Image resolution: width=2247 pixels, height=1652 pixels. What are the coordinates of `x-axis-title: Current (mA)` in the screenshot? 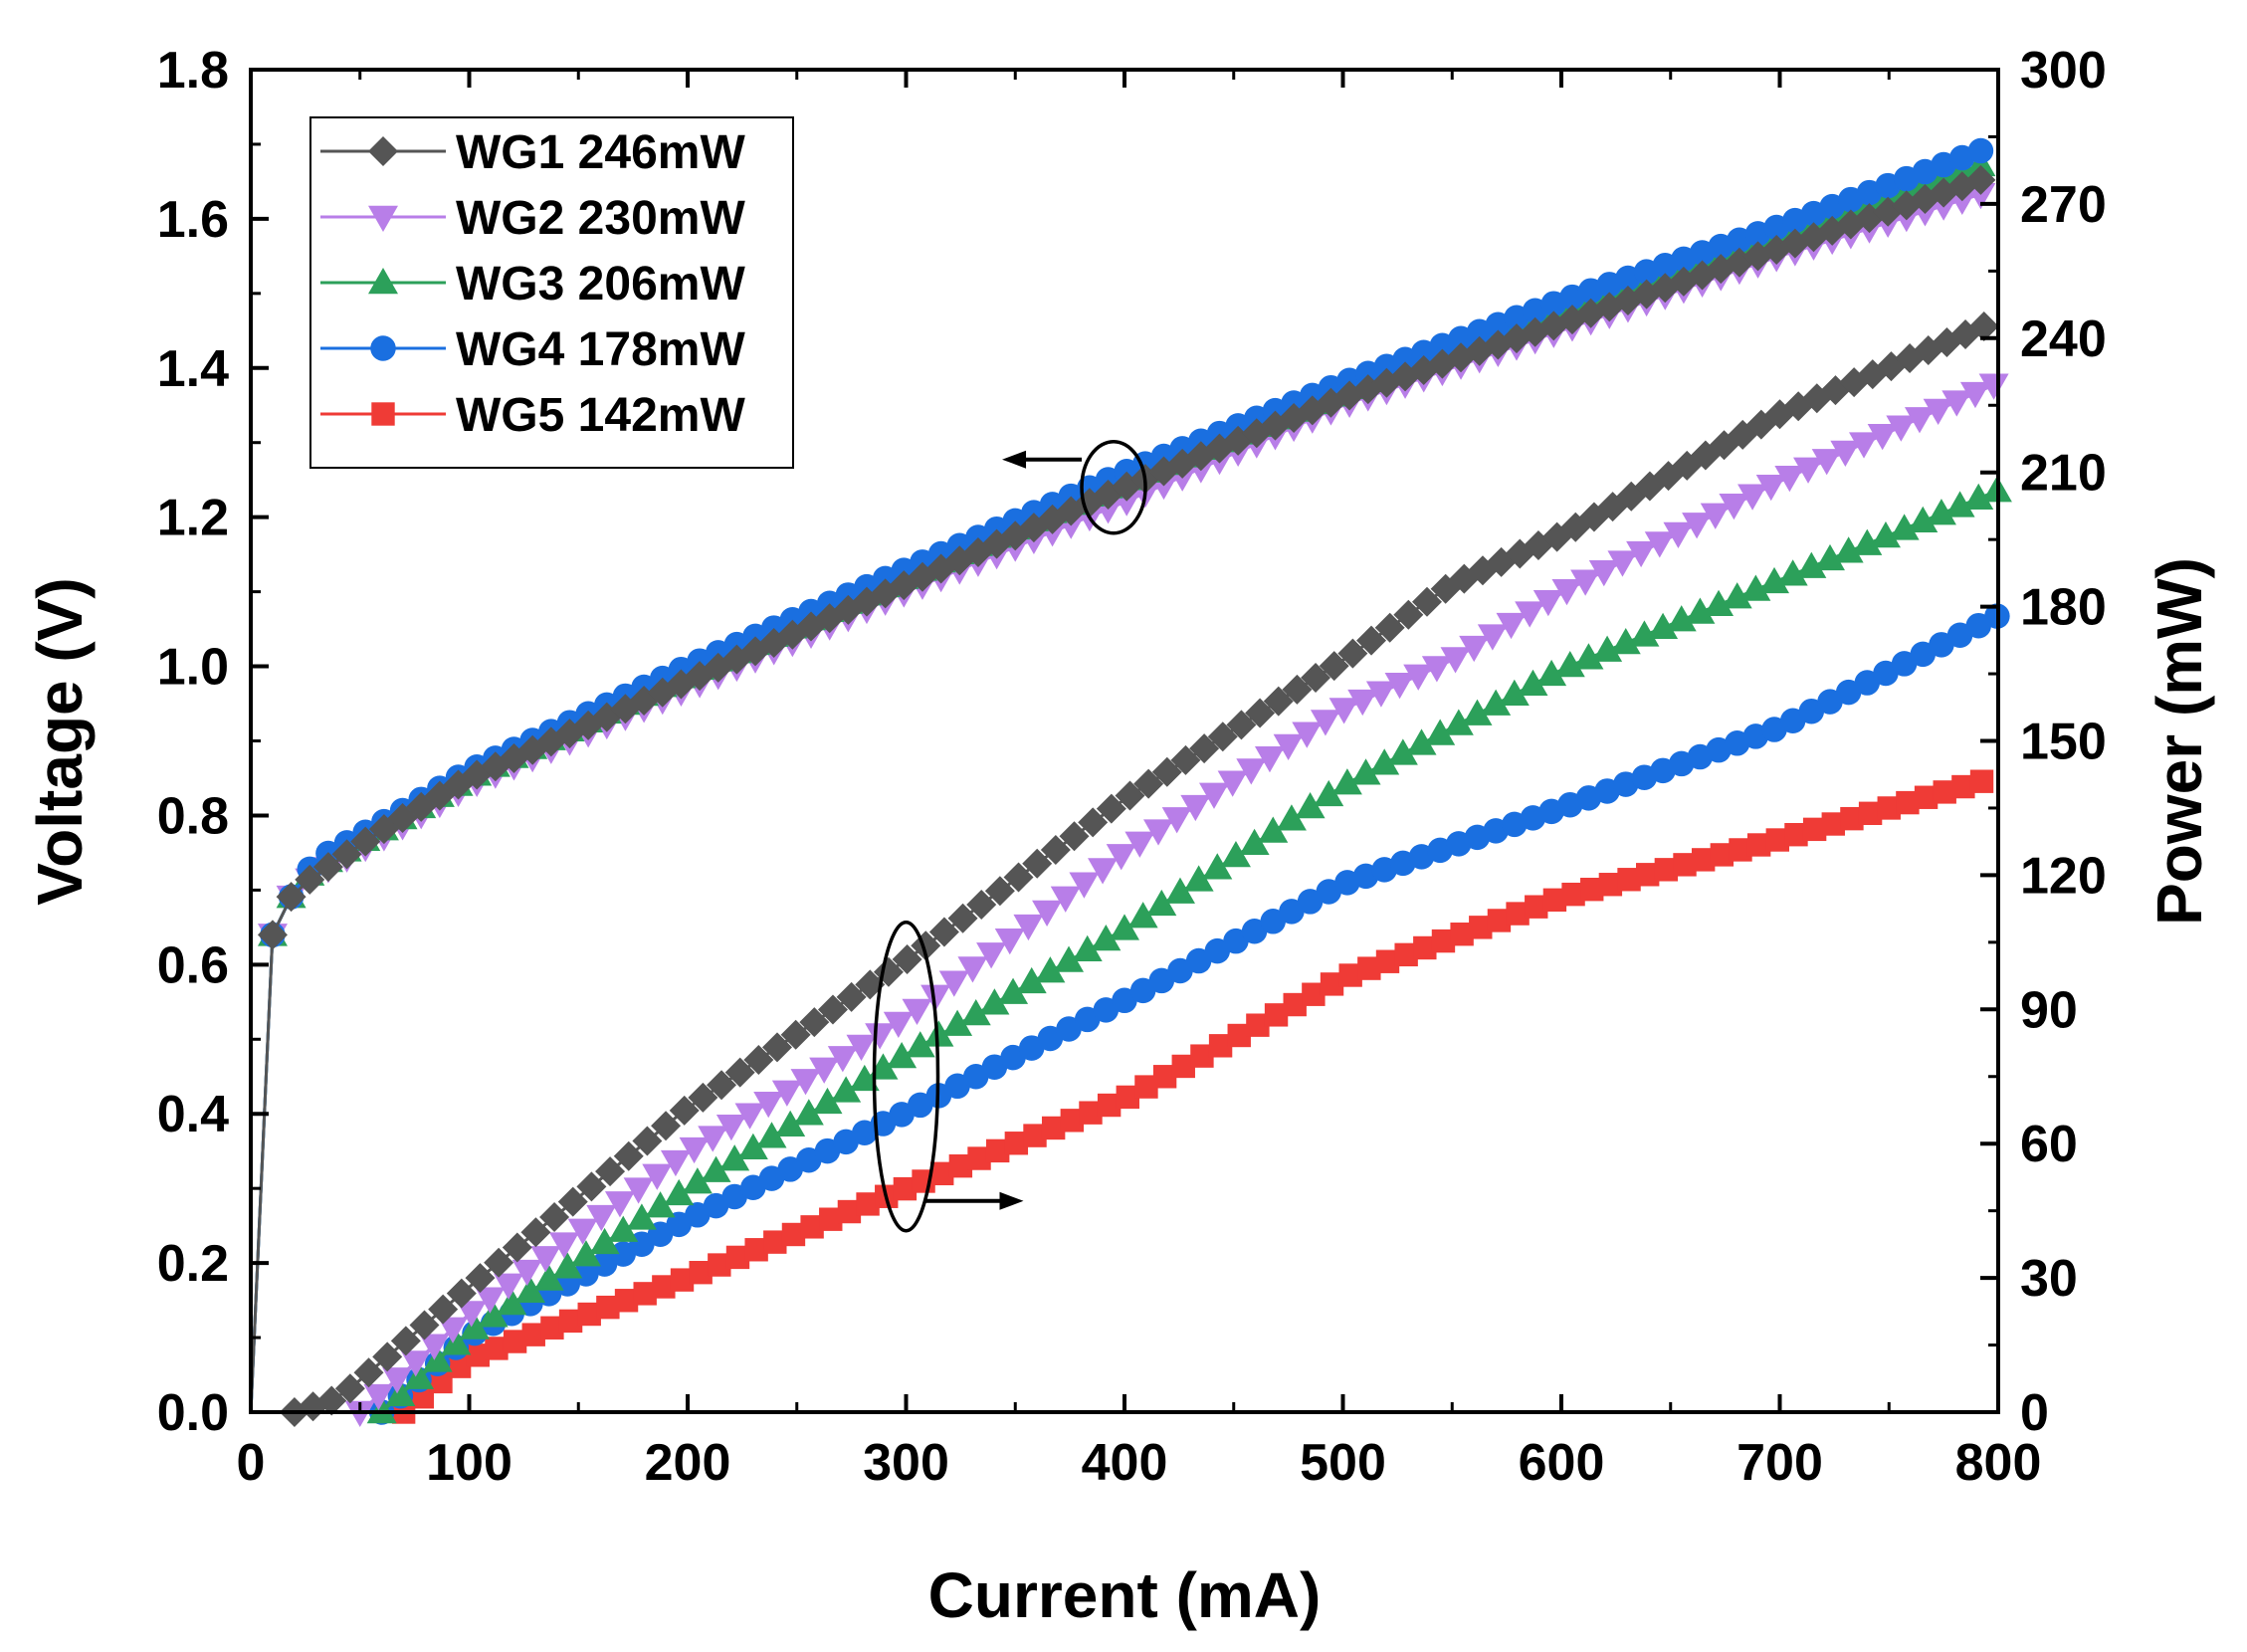 It's located at (1125, 1595).